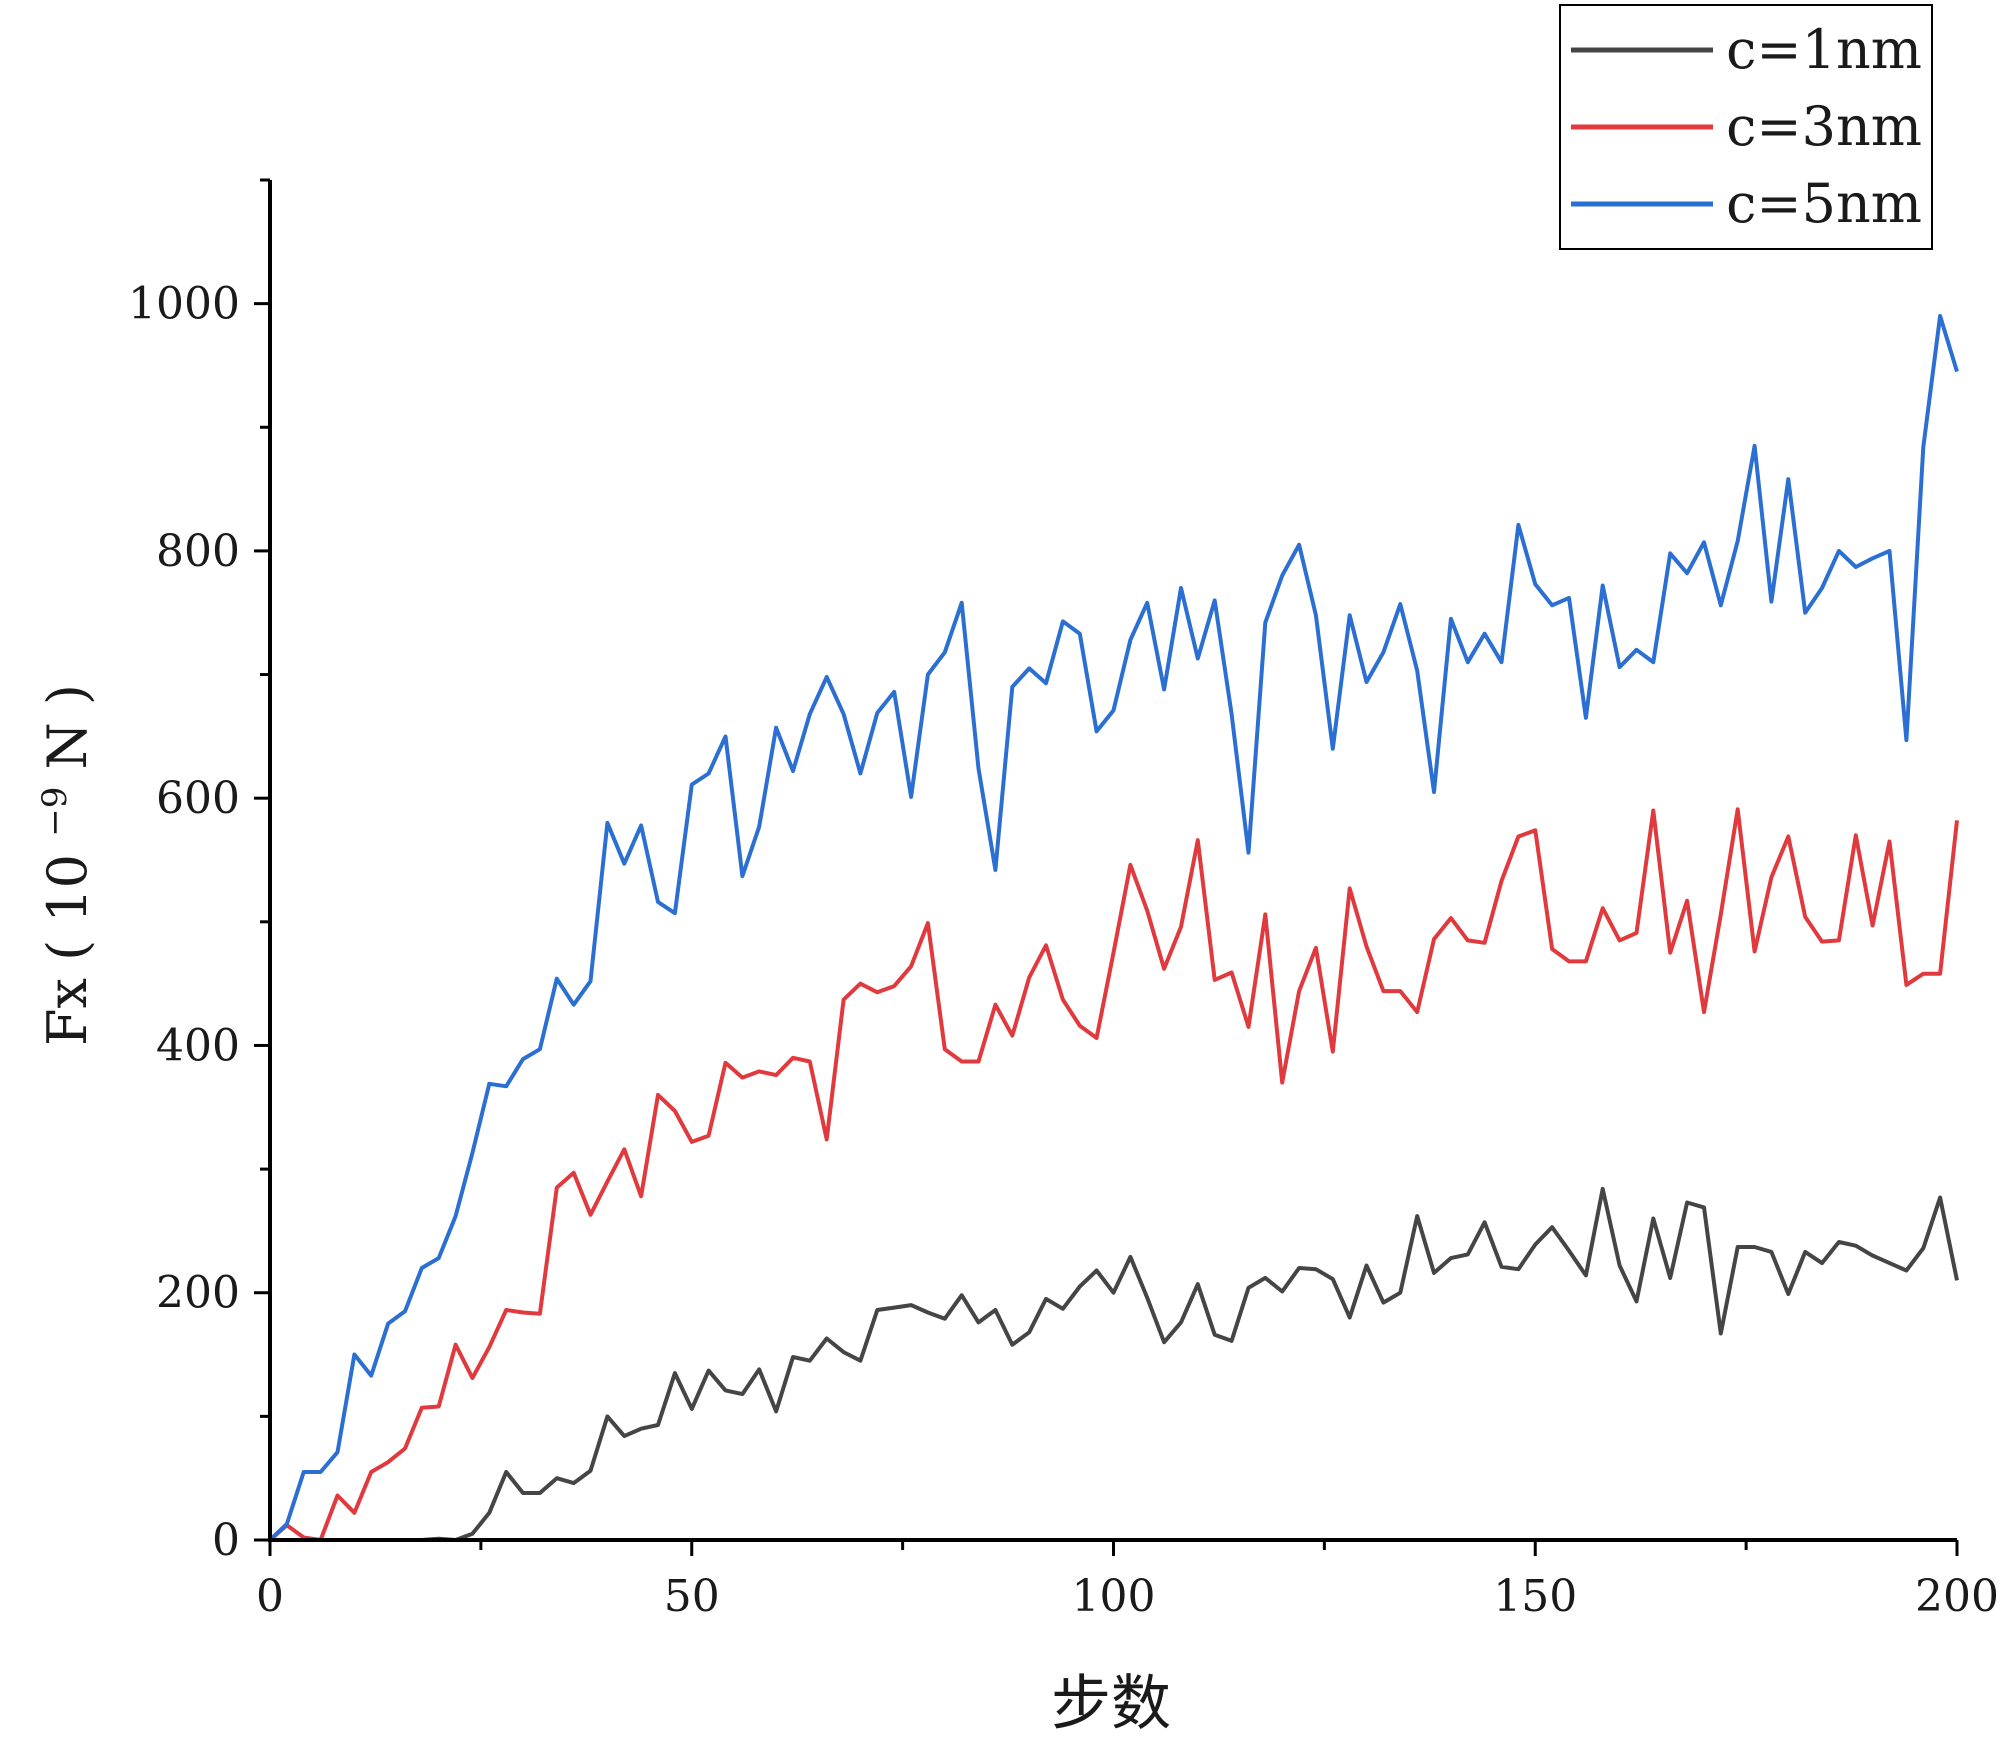 The height and width of the screenshot is (1749, 2000). What do you see at coordinates (1824, 126) in the screenshot?
I see `legend-label-c=3nm: c=3nm` at bounding box center [1824, 126].